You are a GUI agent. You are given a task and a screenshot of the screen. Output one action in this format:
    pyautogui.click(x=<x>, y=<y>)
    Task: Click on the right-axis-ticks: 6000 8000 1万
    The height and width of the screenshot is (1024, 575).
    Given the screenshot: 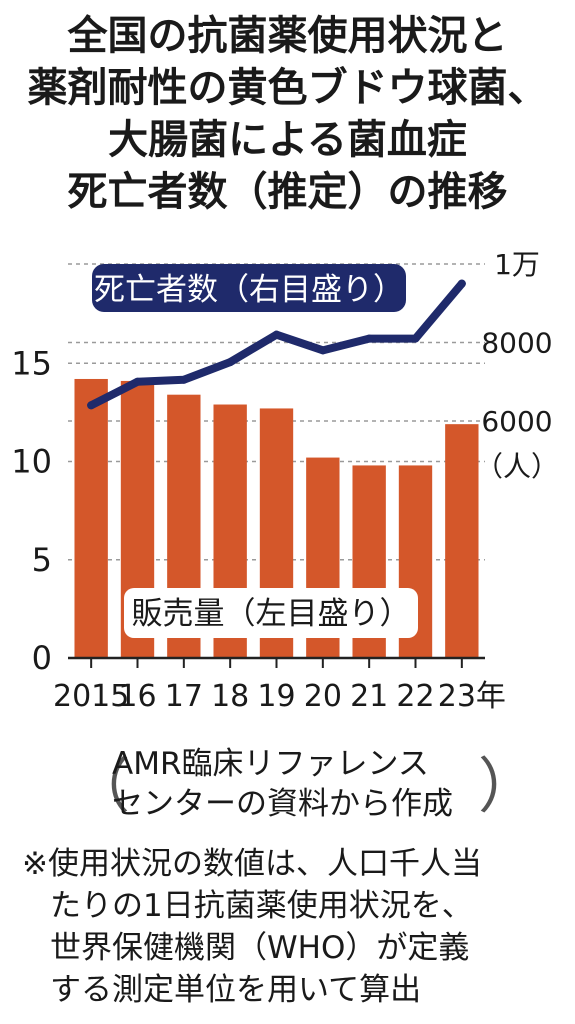 What is the action you would take?
    pyautogui.click(x=516, y=343)
    